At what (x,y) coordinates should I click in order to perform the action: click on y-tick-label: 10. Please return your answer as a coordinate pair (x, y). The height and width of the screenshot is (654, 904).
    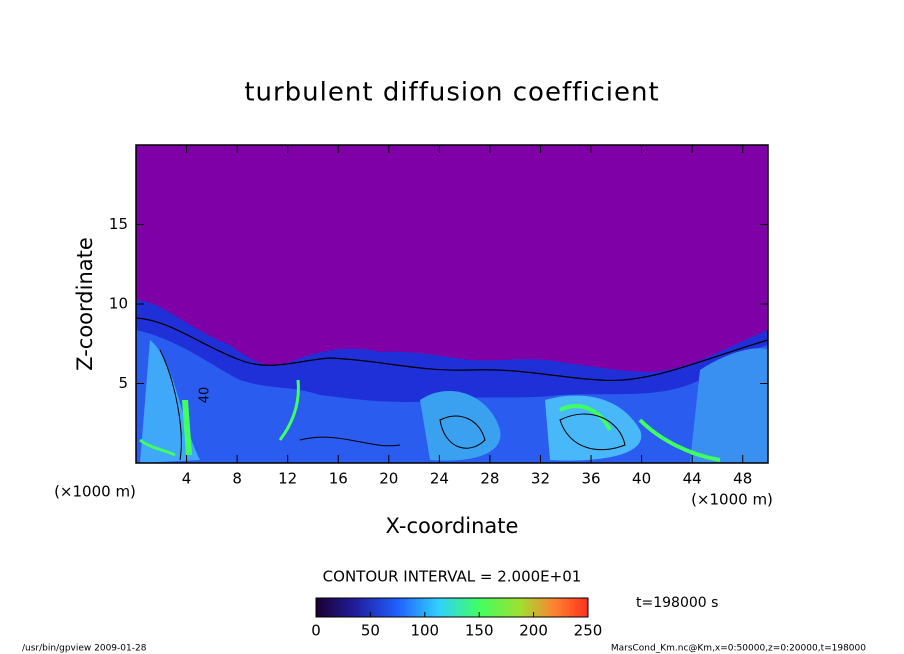
    Looking at the image, I should click on (118, 304).